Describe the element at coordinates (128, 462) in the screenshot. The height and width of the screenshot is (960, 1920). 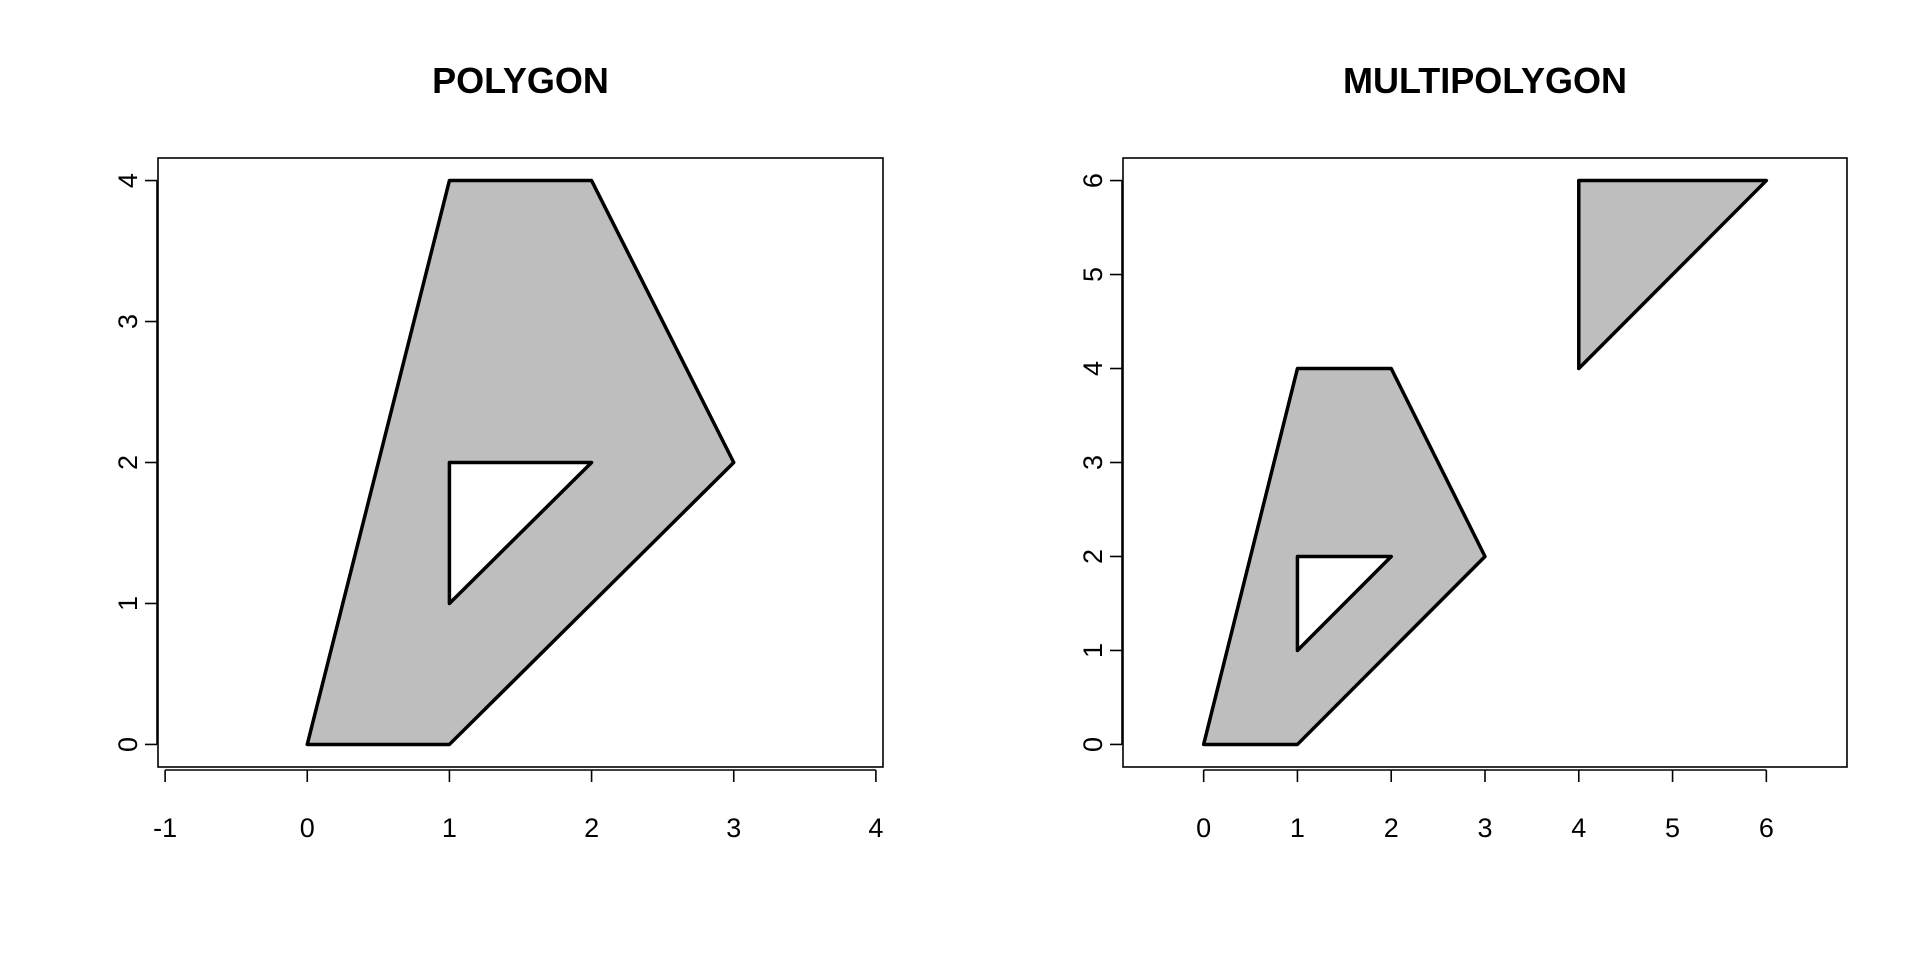
I see `polygon-y-tick-label: 2` at that location.